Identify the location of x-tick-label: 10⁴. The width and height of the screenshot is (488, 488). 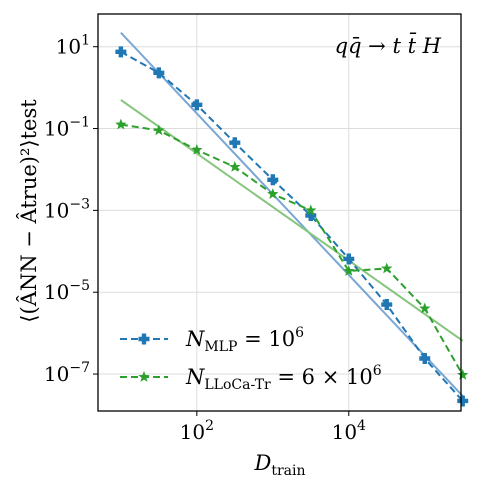
(349, 431).